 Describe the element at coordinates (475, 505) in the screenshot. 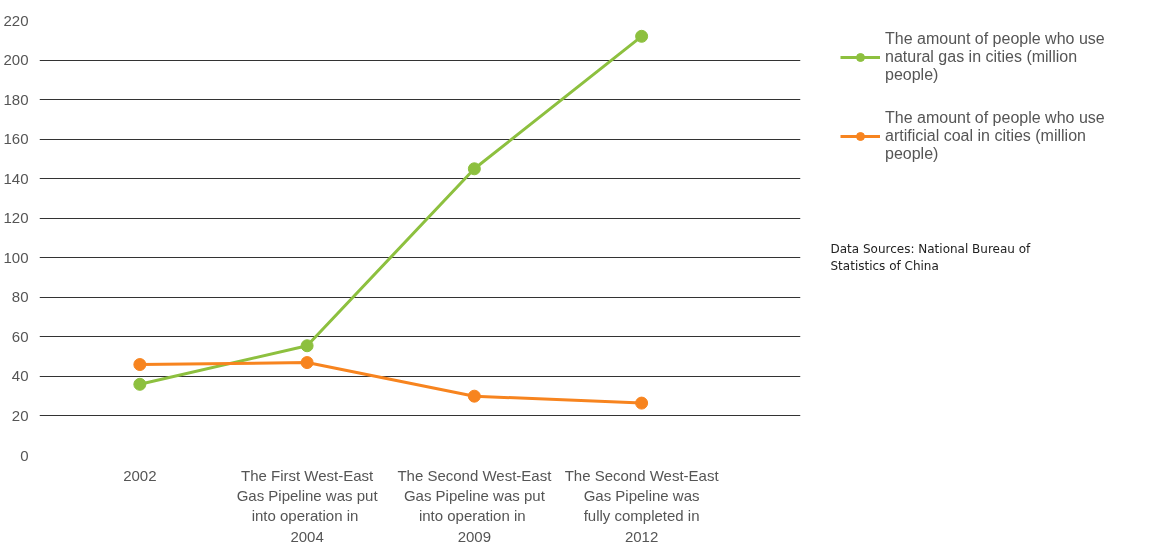

I see `x-tick-label: The Second West-East Gas Pipeline was put into operation in 2009` at that location.